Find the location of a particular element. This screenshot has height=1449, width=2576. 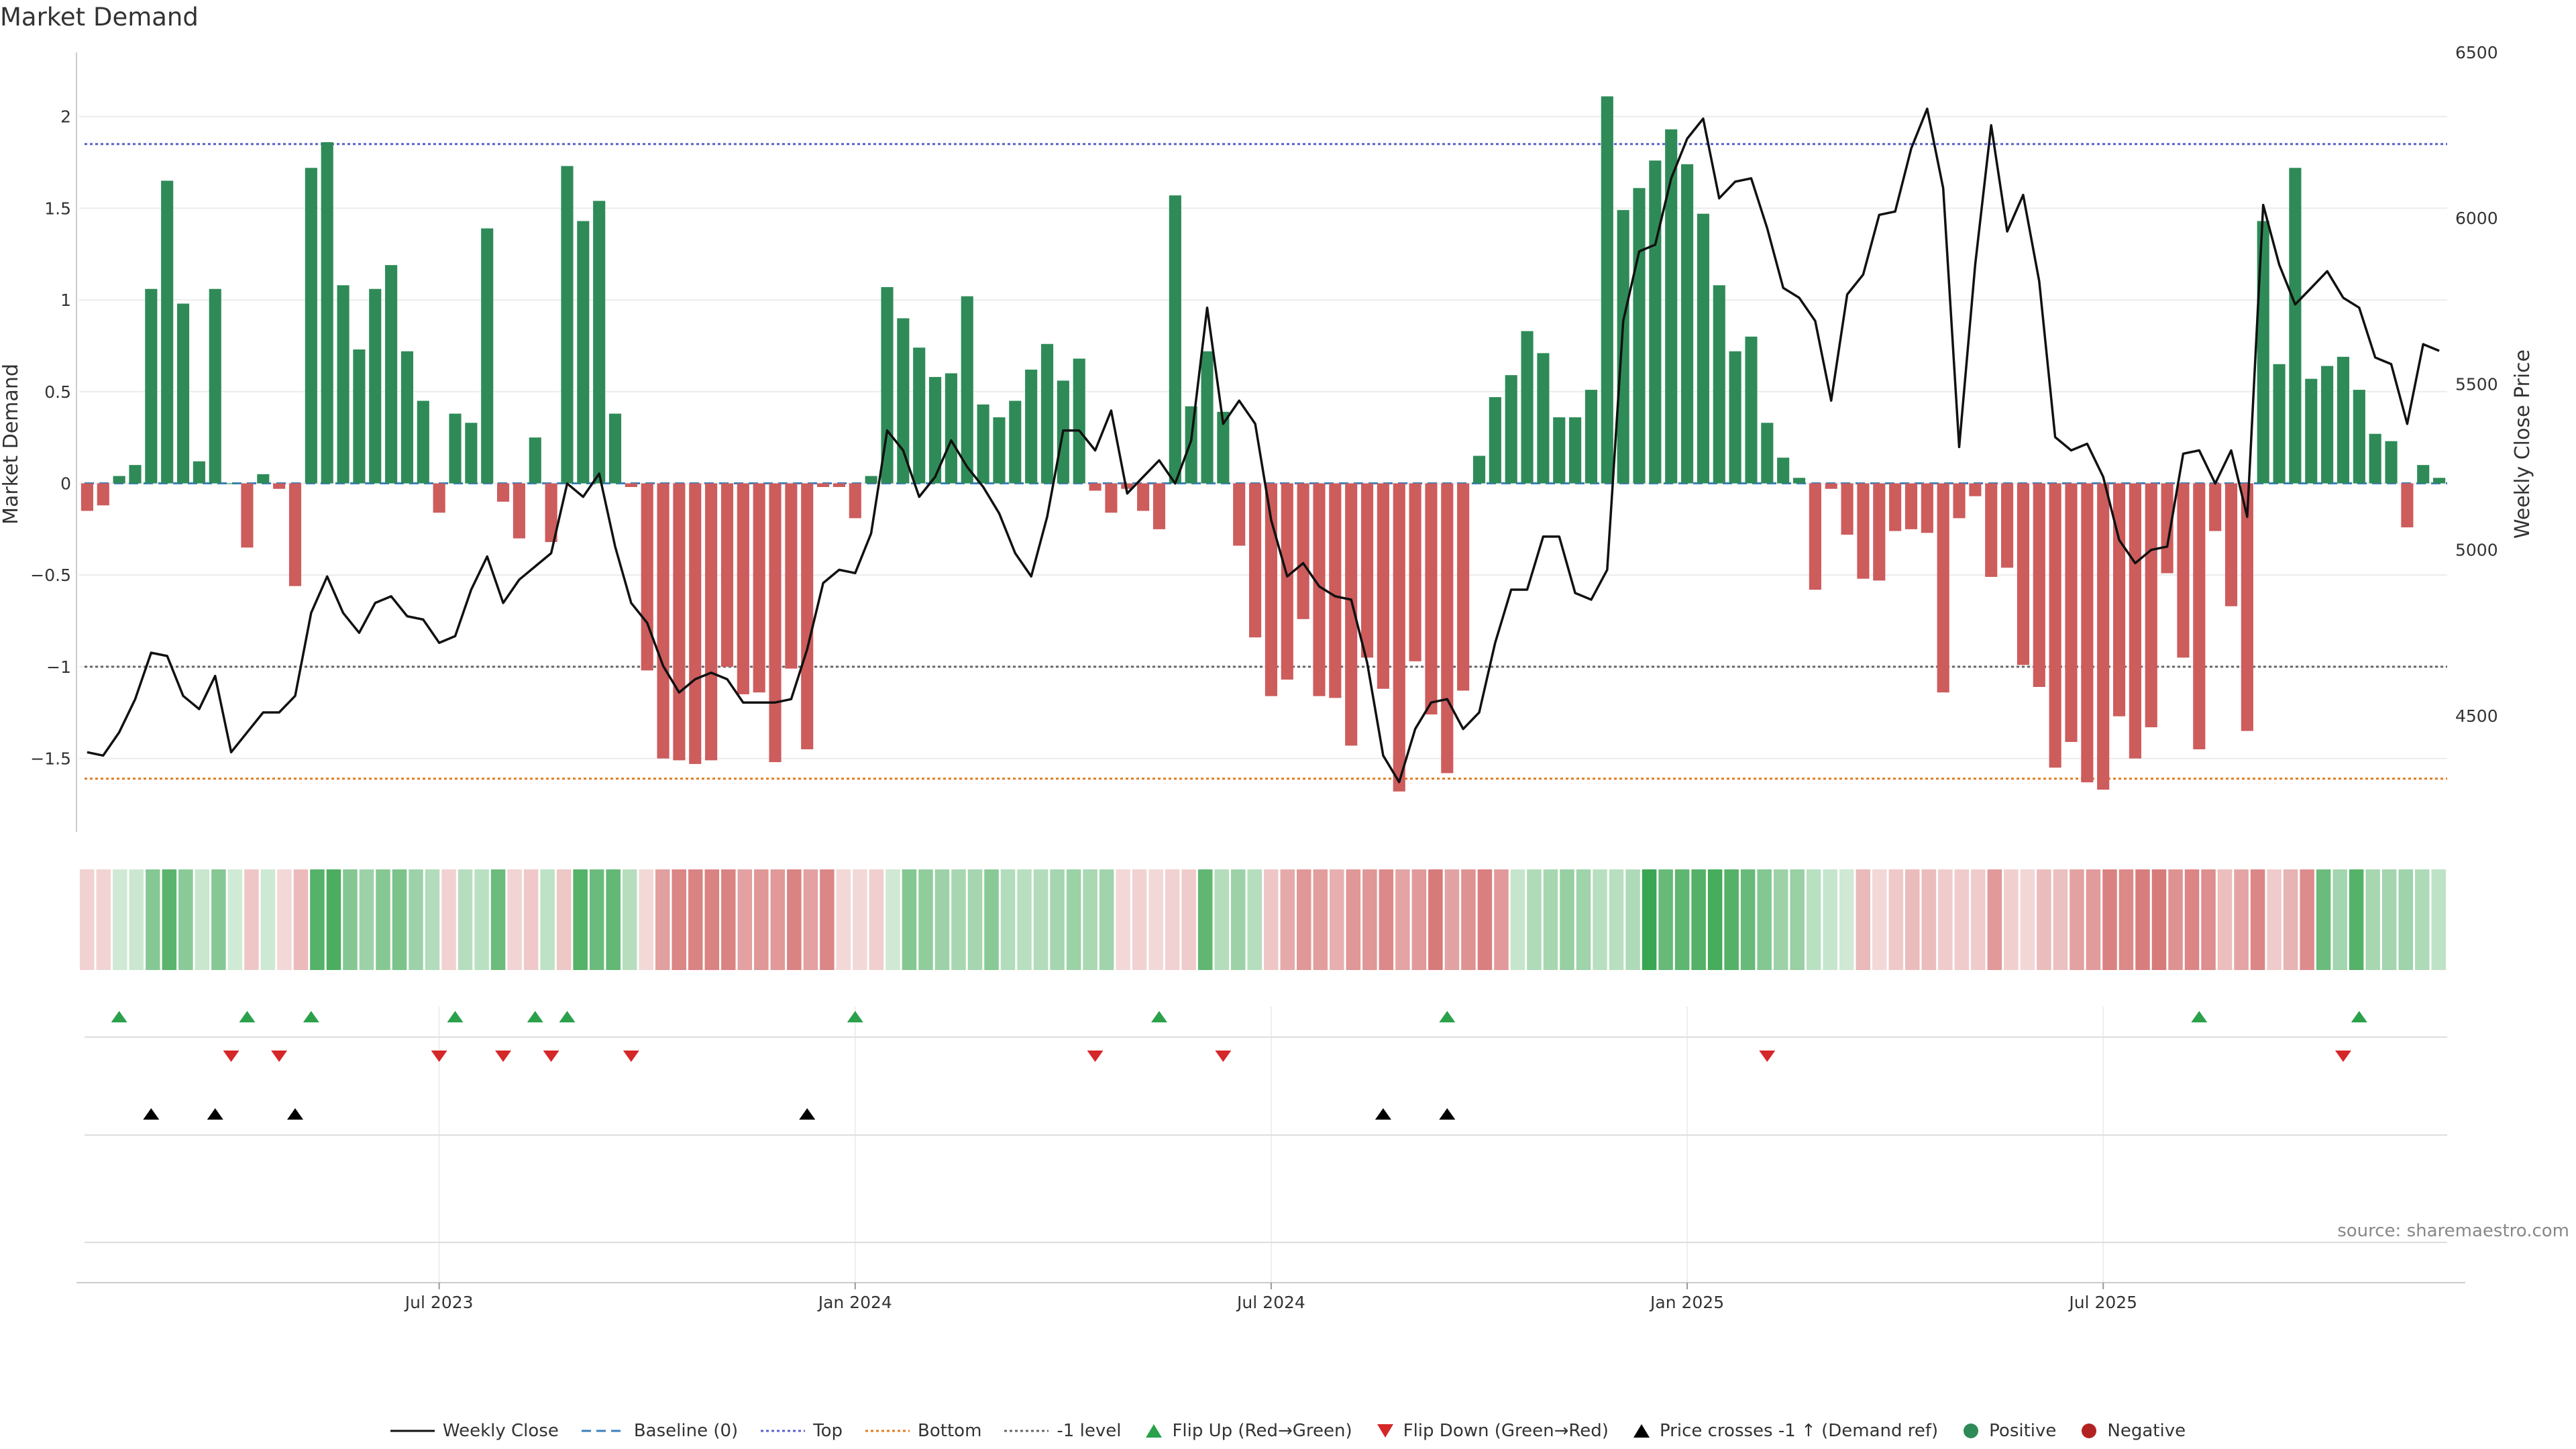

legend-item-top: Top is located at coordinates (802, 1431).